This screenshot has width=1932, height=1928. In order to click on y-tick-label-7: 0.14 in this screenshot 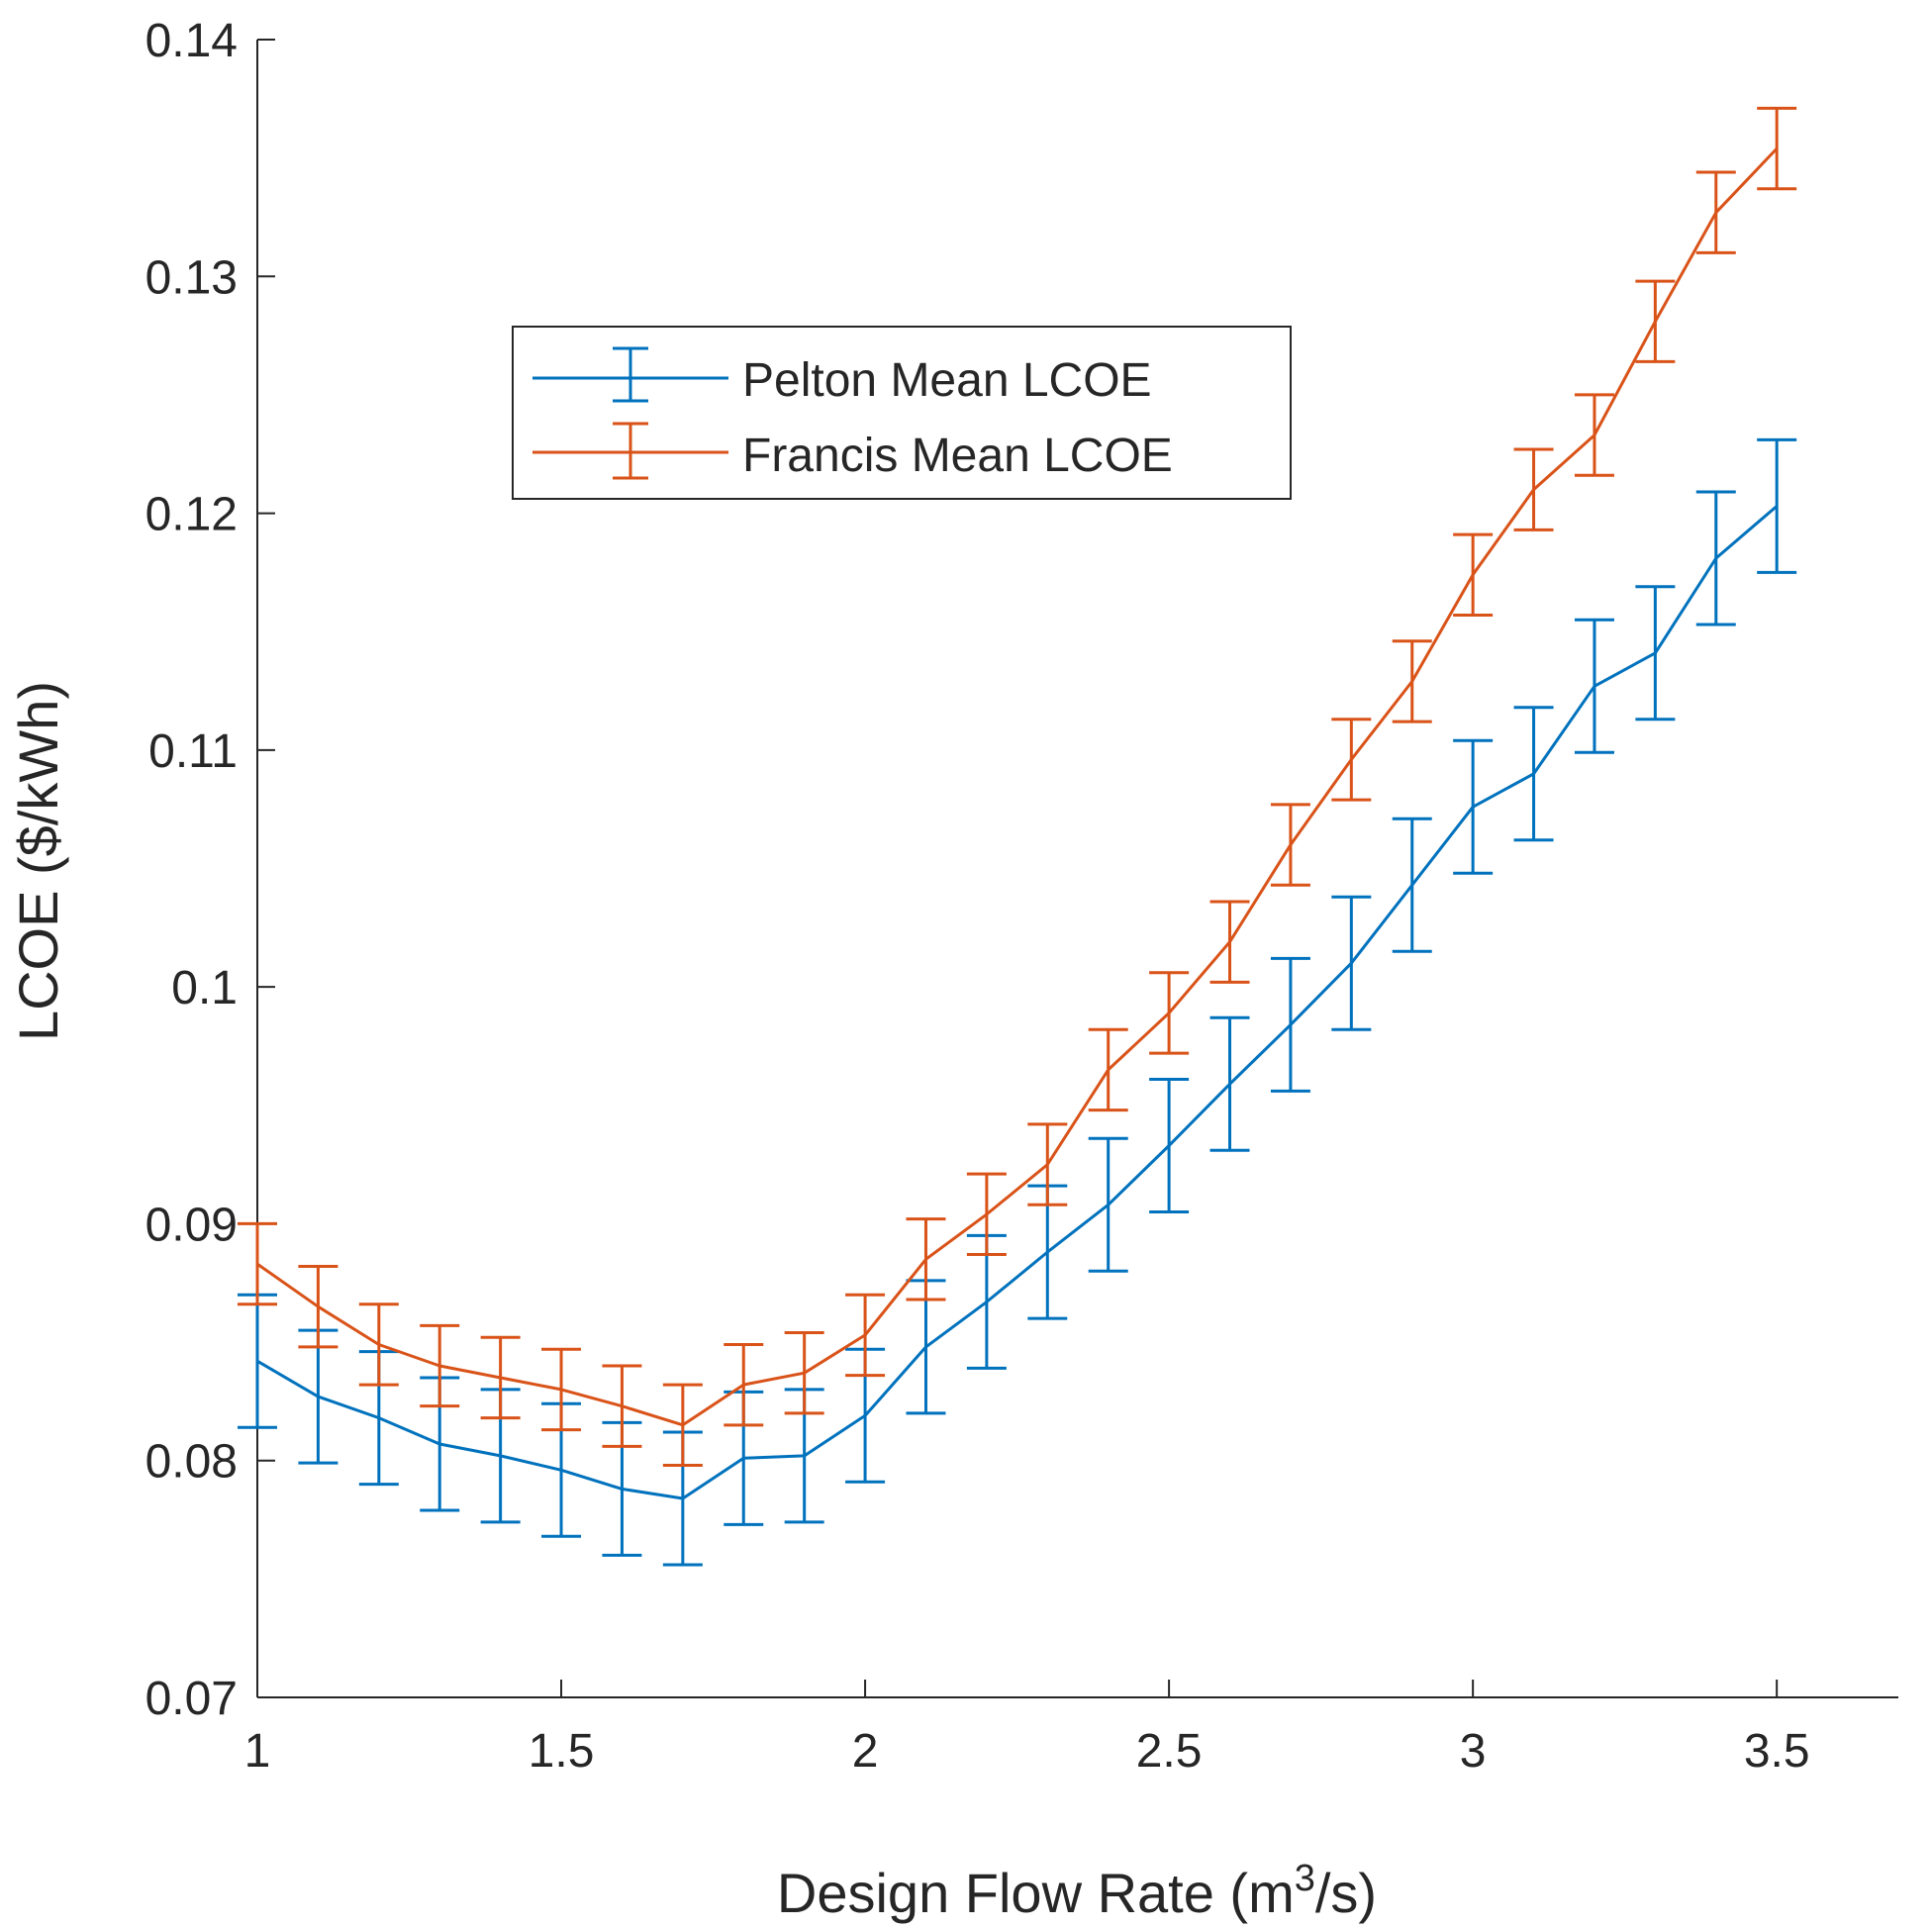, I will do `click(191, 41)`.